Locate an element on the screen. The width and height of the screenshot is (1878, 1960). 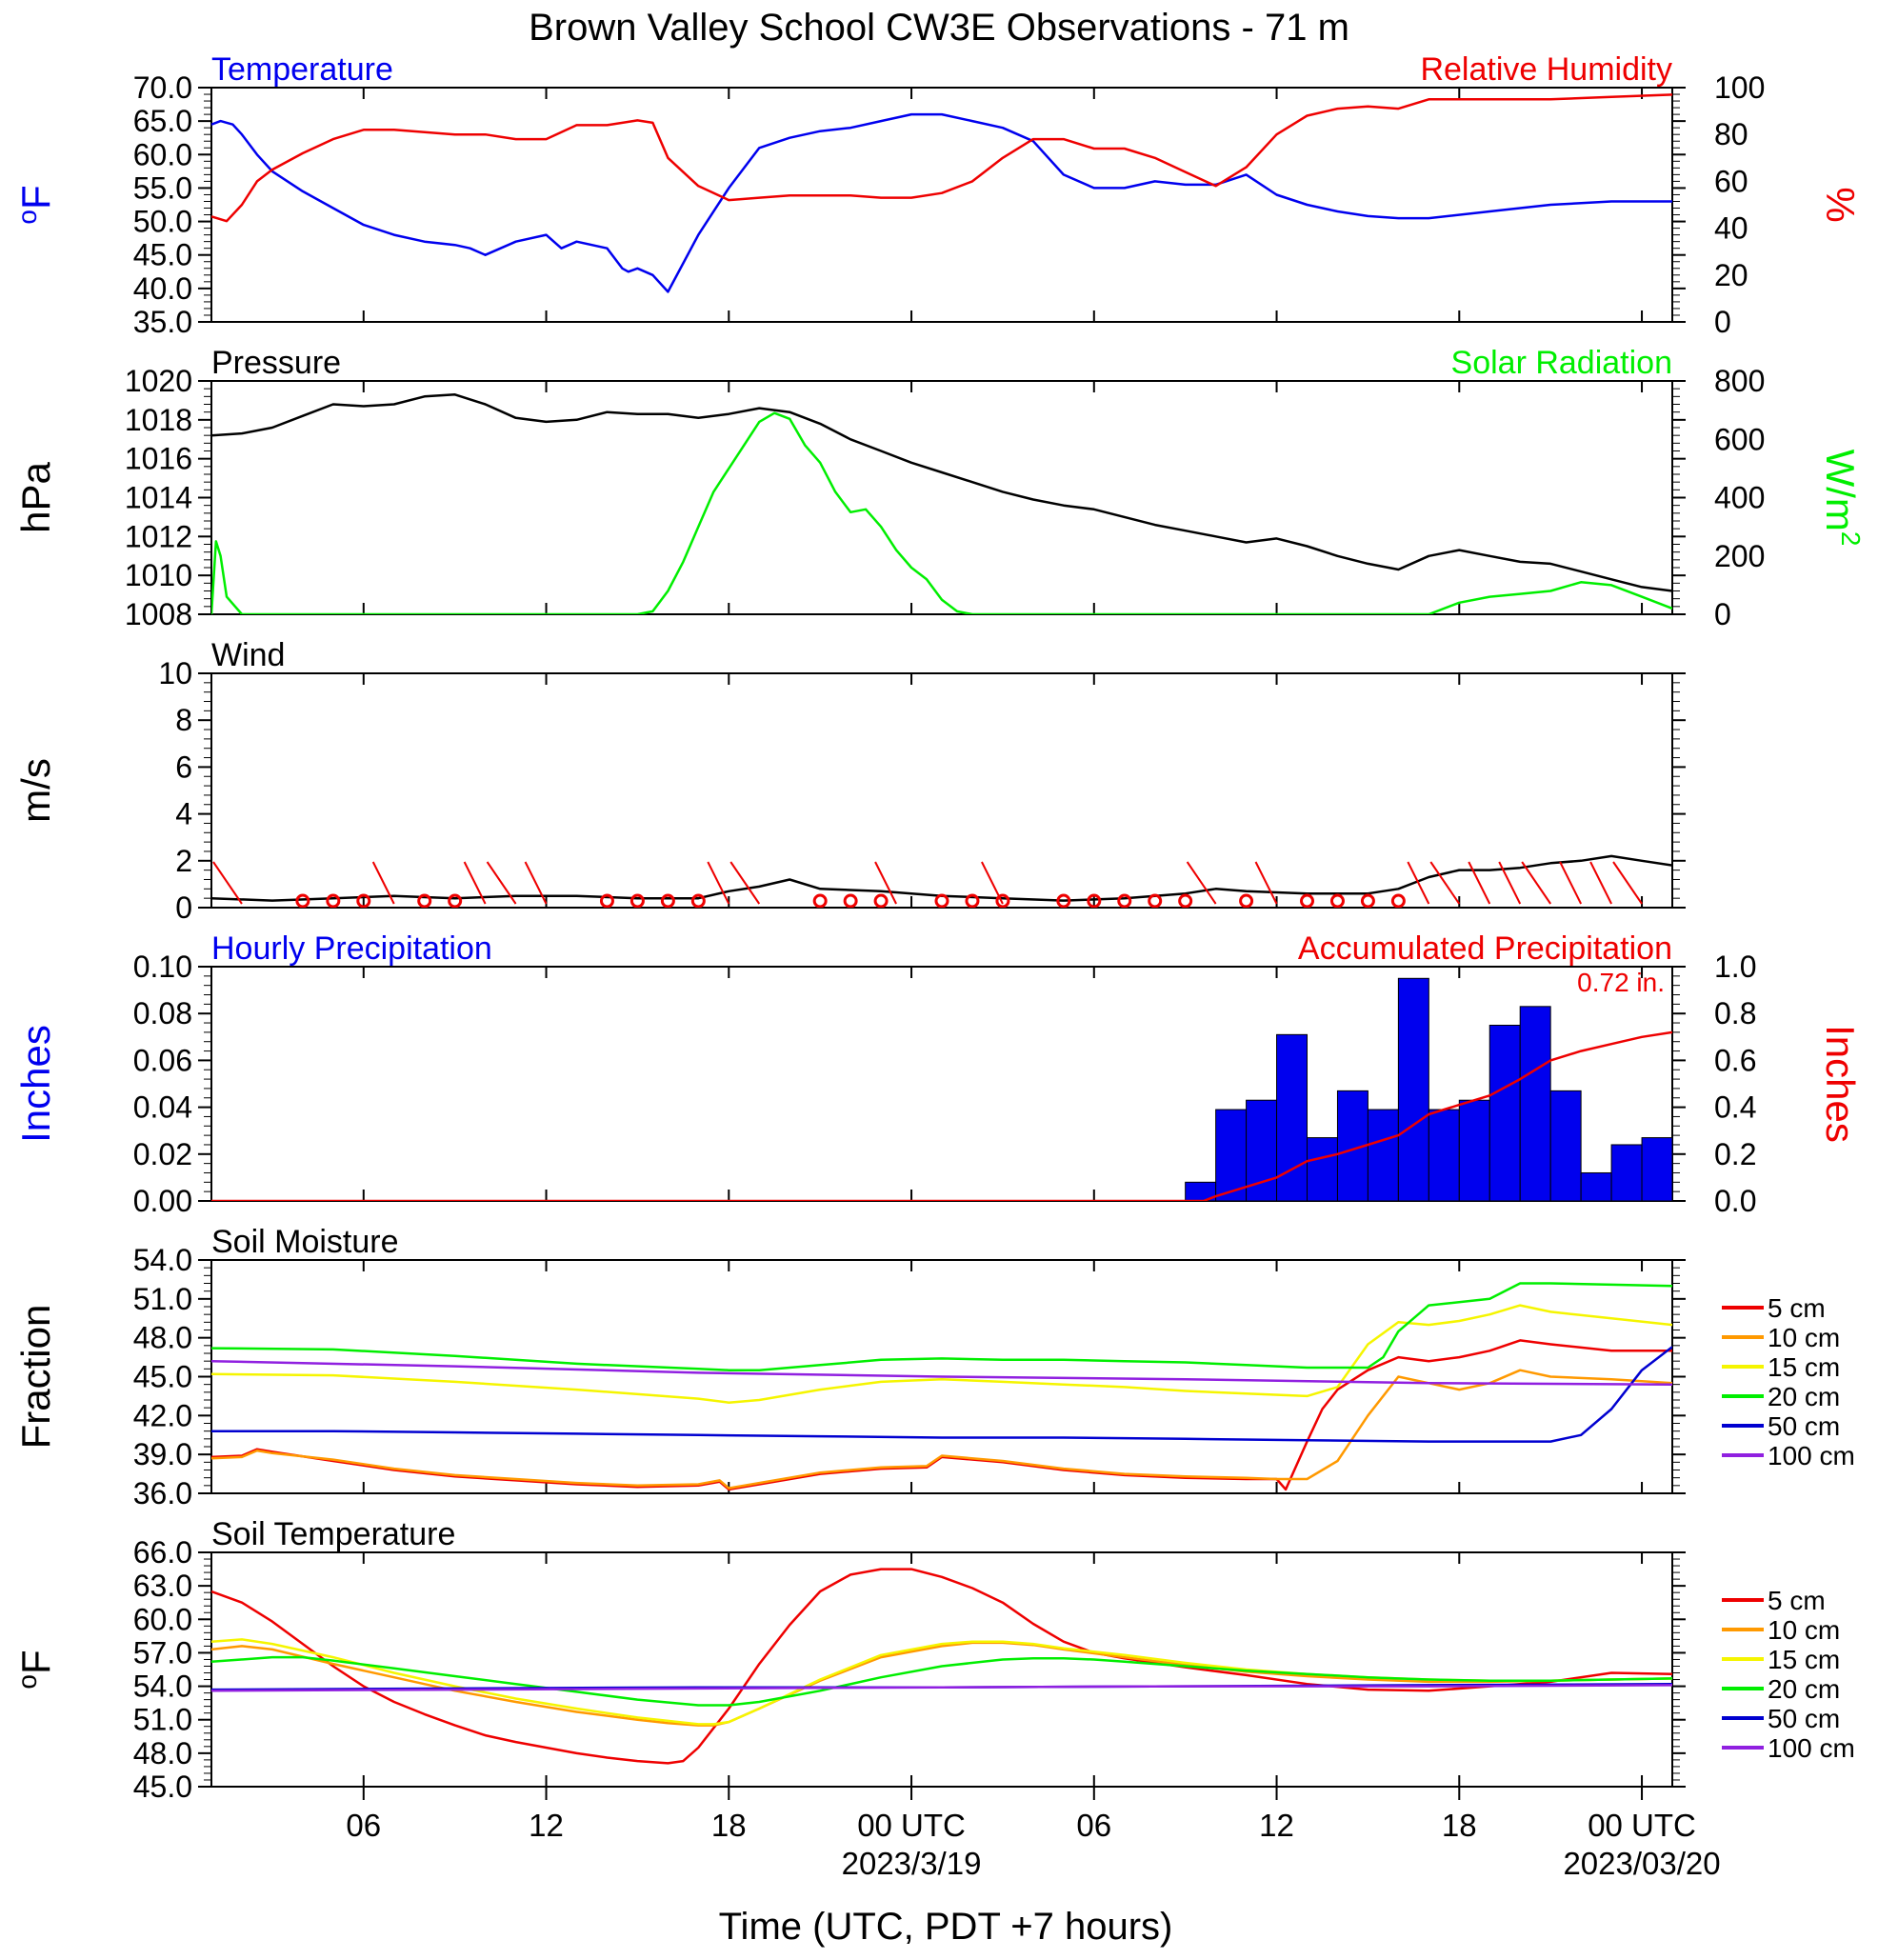
right-tick-label: 80 is located at coordinates (1731, 134).